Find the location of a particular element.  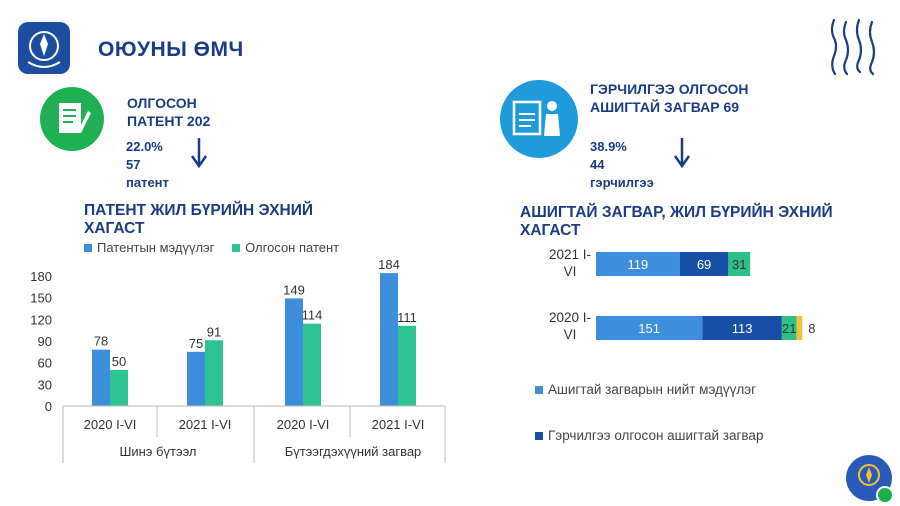

group-label: Шинэ бүтээл is located at coordinates (157, 451).